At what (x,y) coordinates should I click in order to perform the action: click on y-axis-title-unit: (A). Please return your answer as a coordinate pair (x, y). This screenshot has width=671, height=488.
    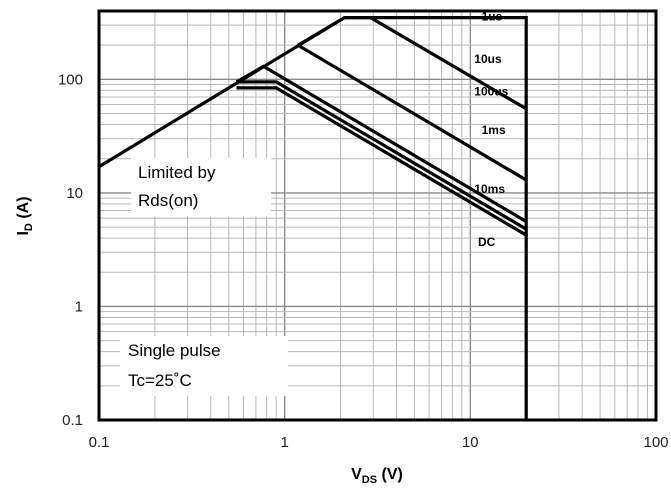
    Looking at the image, I should click on (23, 209).